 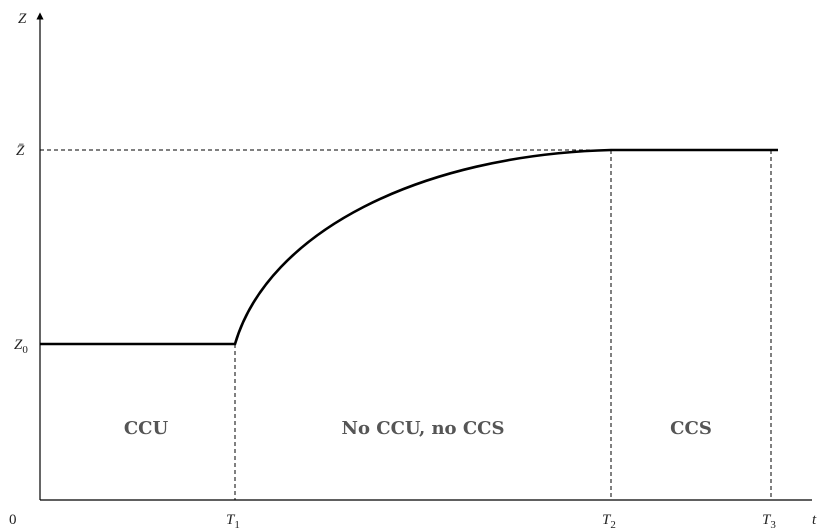 What do you see at coordinates (13, 520) in the screenshot?
I see `origin-label: 0` at bounding box center [13, 520].